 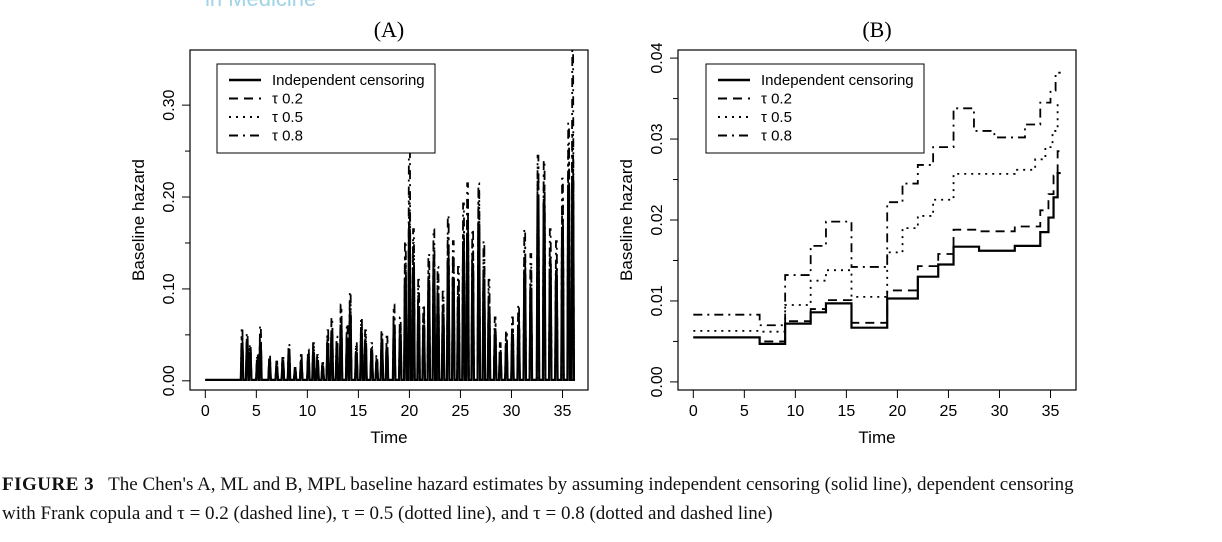 I want to click on caption-figure-label: FIGURE 3, so click(x=48, y=484).